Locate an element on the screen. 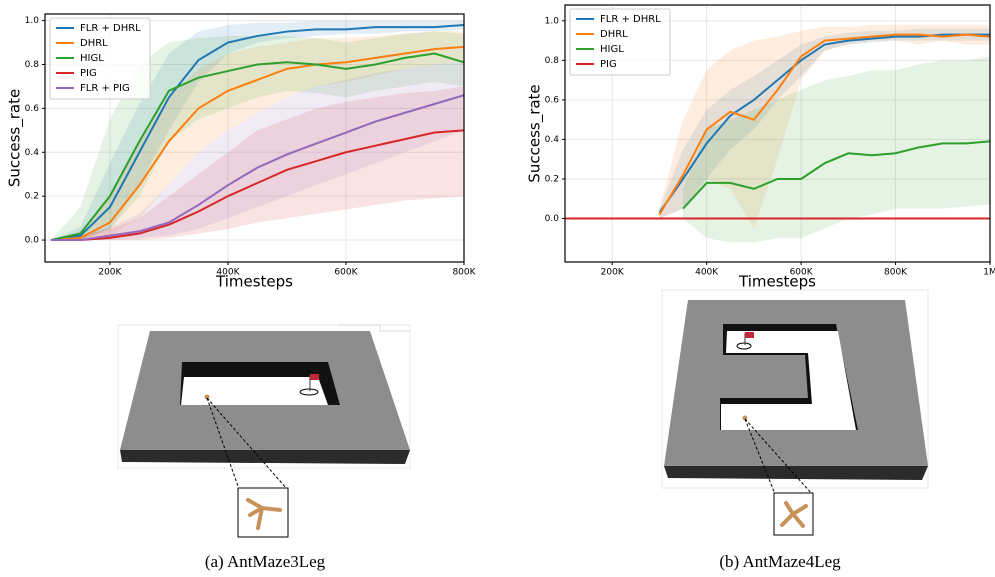 Image resolution: width=995 pixels, height=577 pixels. legend: FLR + DHRL DHRL HIGL PIG is located at coordinates (620, 42).